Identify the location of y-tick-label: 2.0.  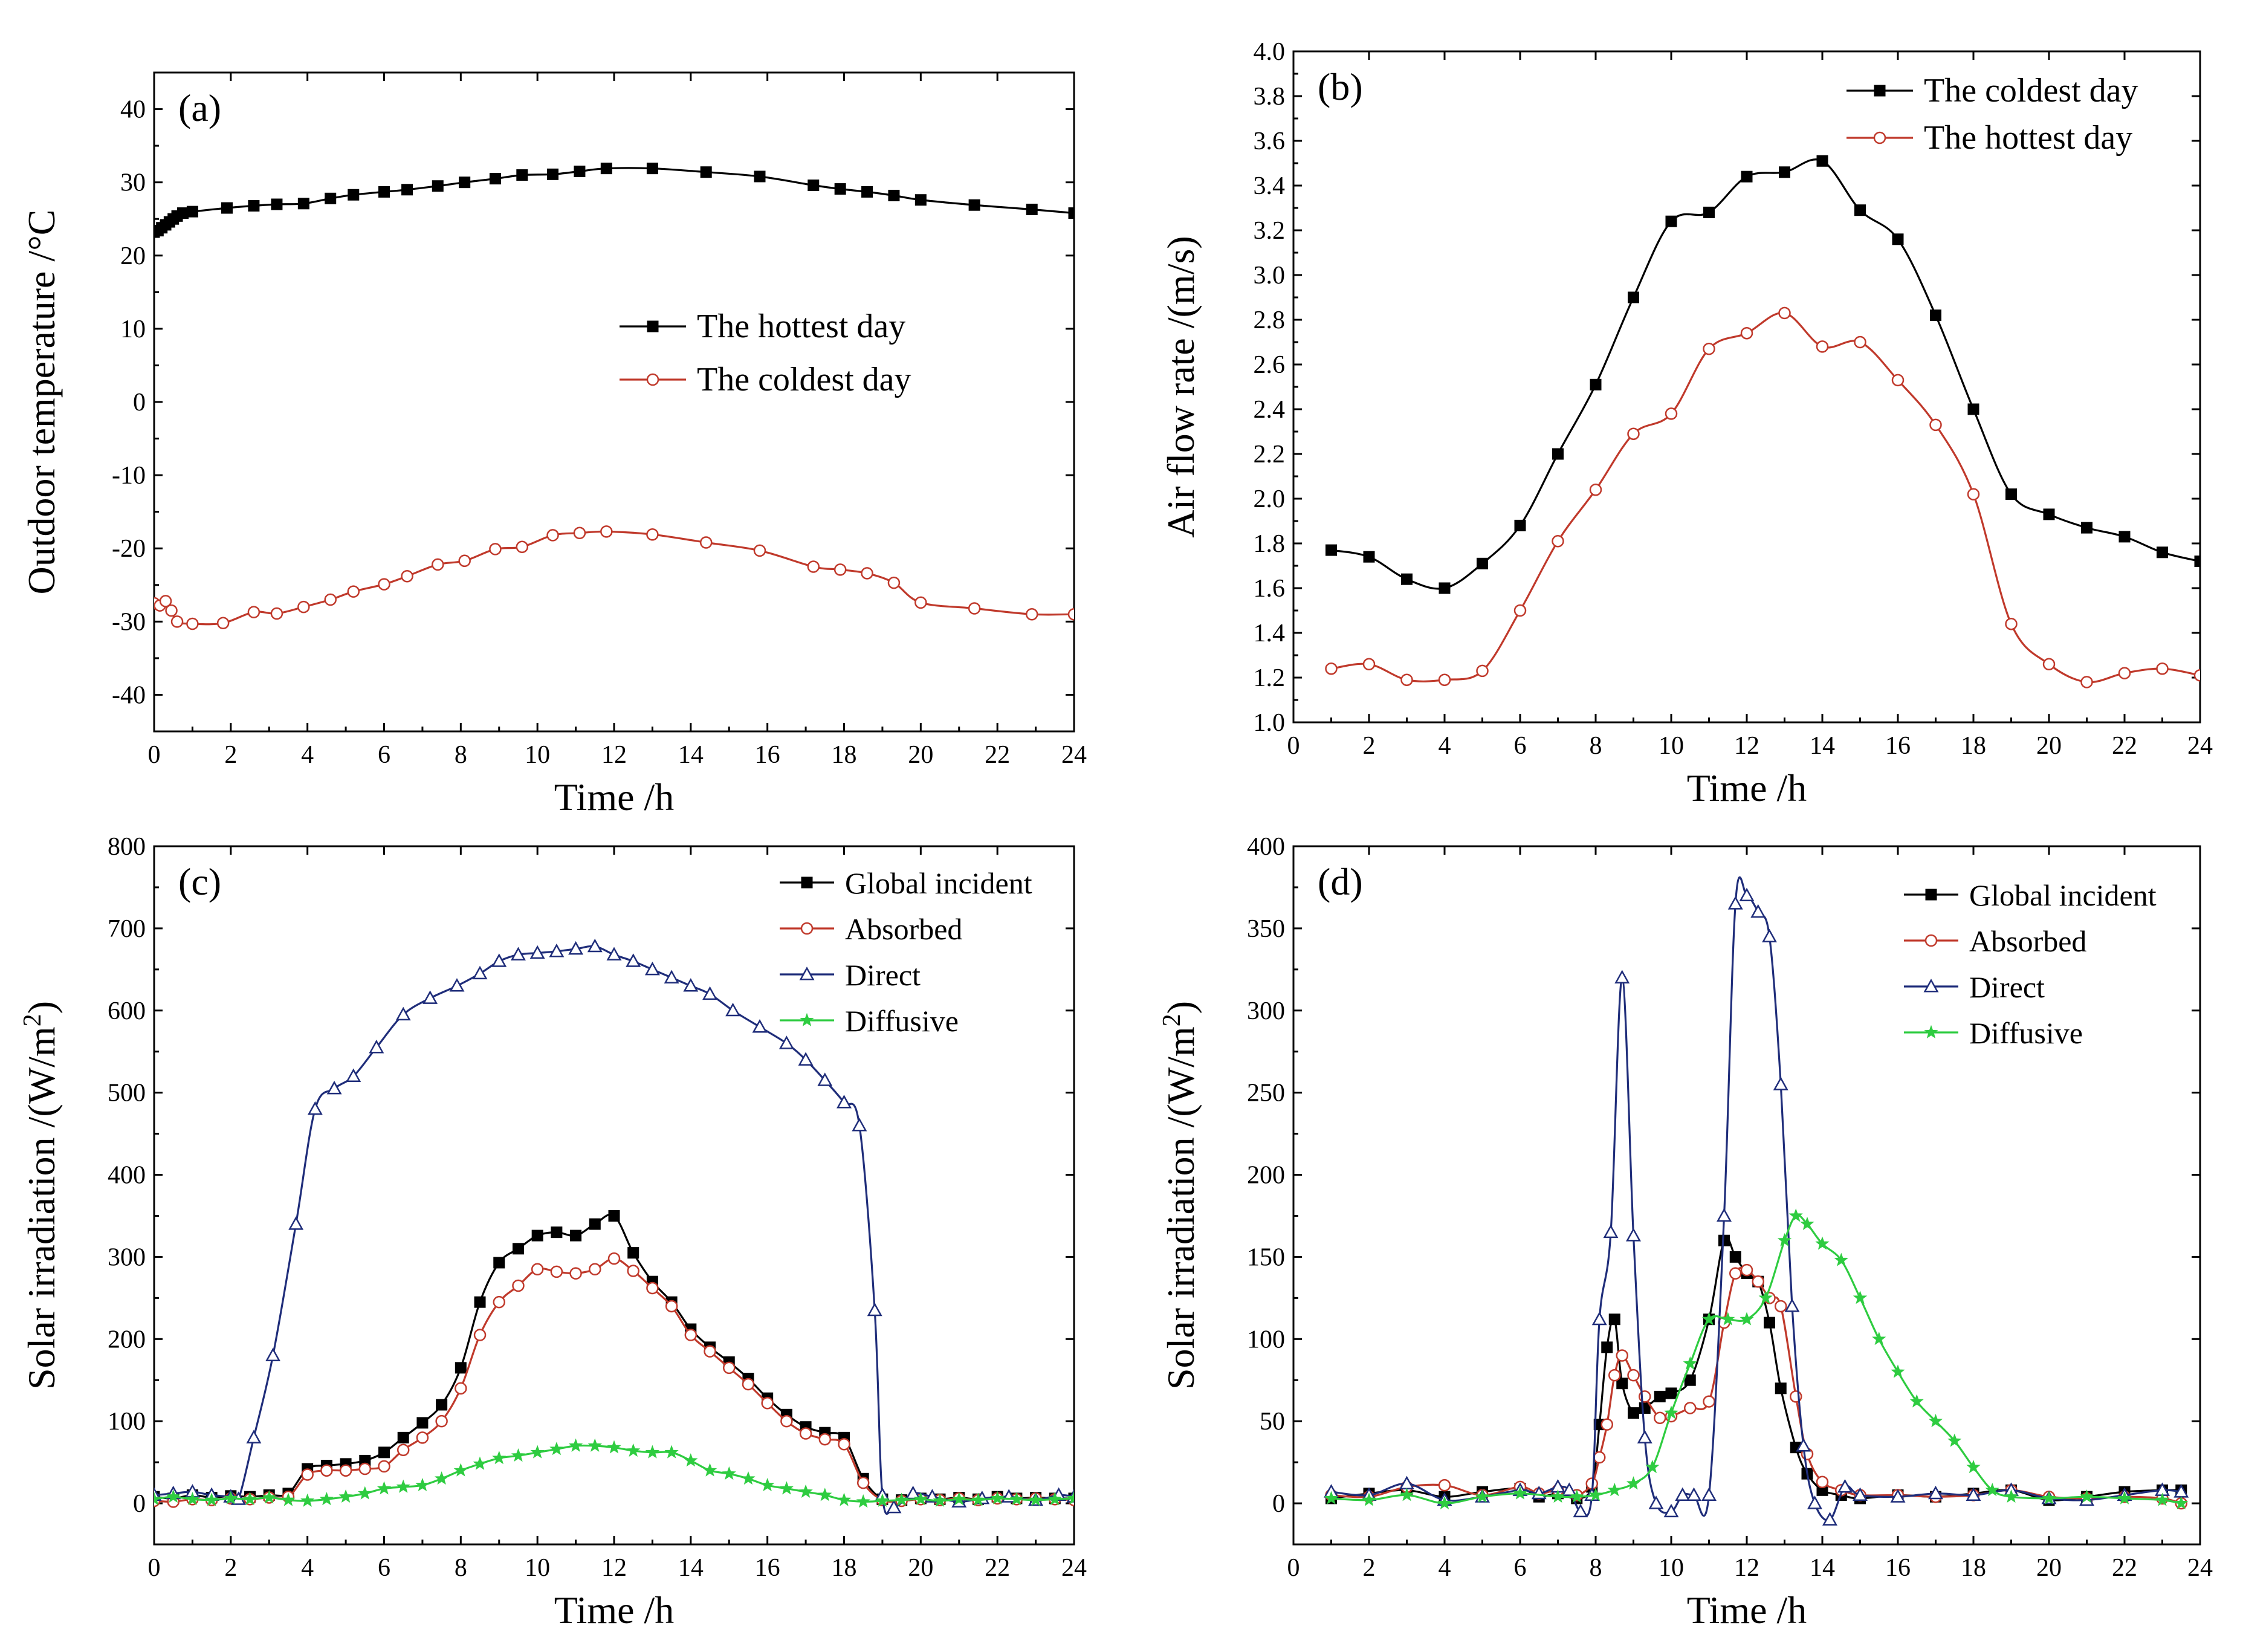
(1270, 499).